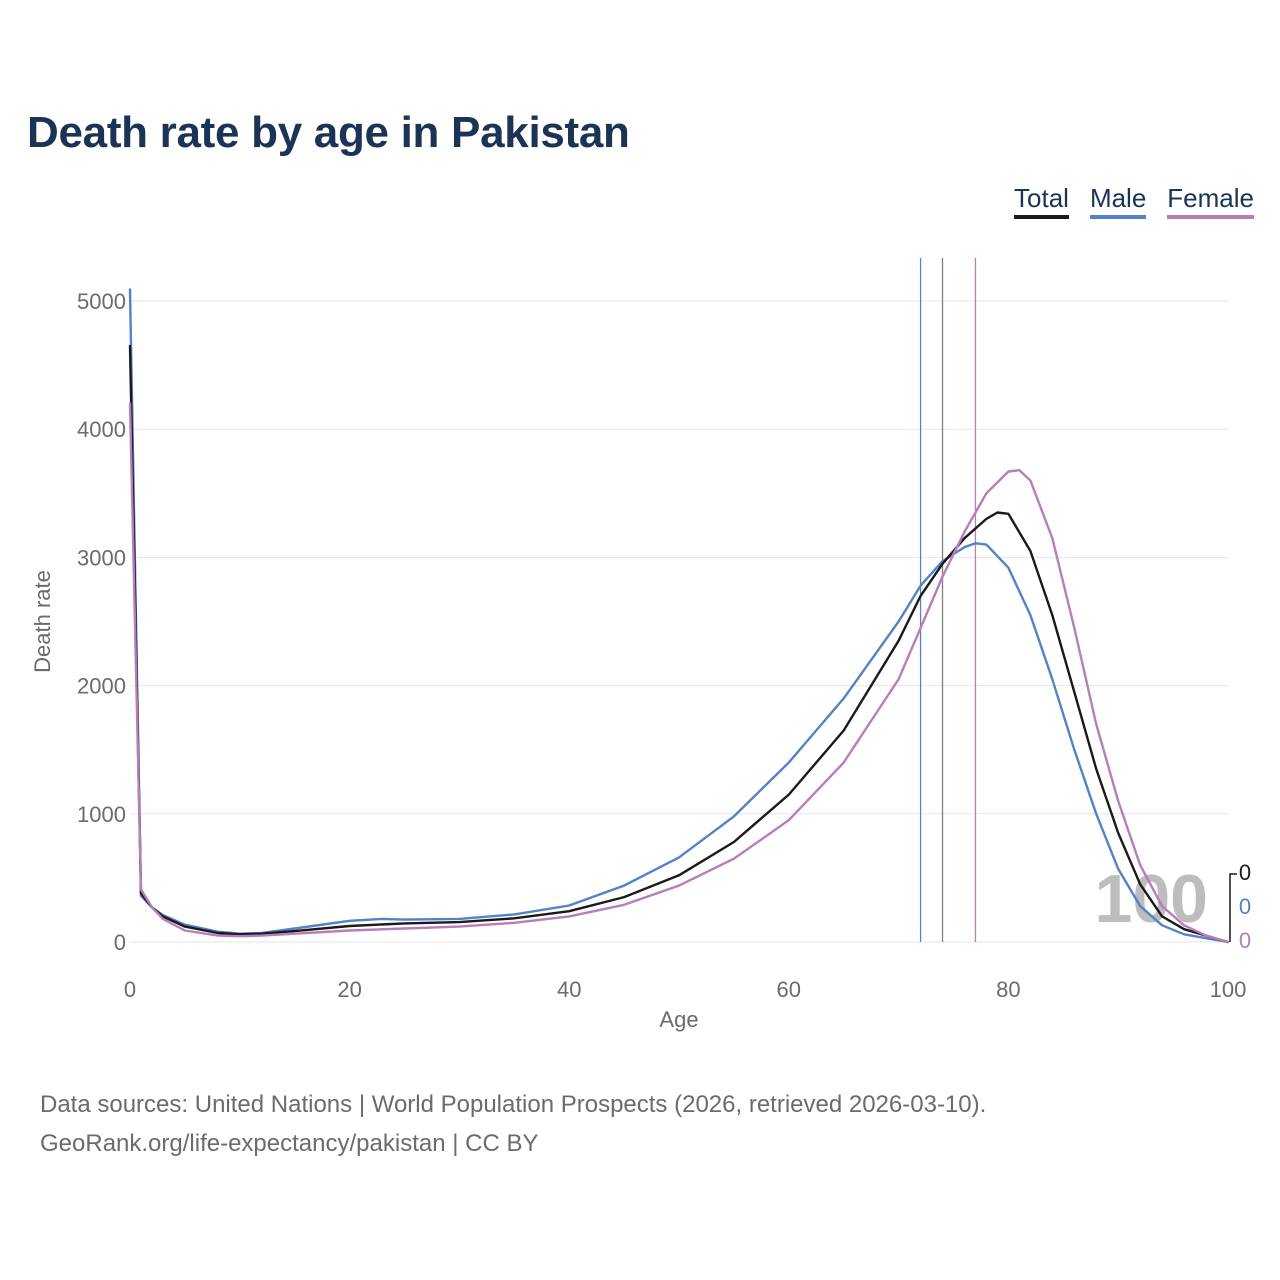 Image resolution: width=1280 pixels, height=1280 pixels. Describe the element at coordinates (789, 989) in the screenshot. I see `x-tick-label: 60` at that location.